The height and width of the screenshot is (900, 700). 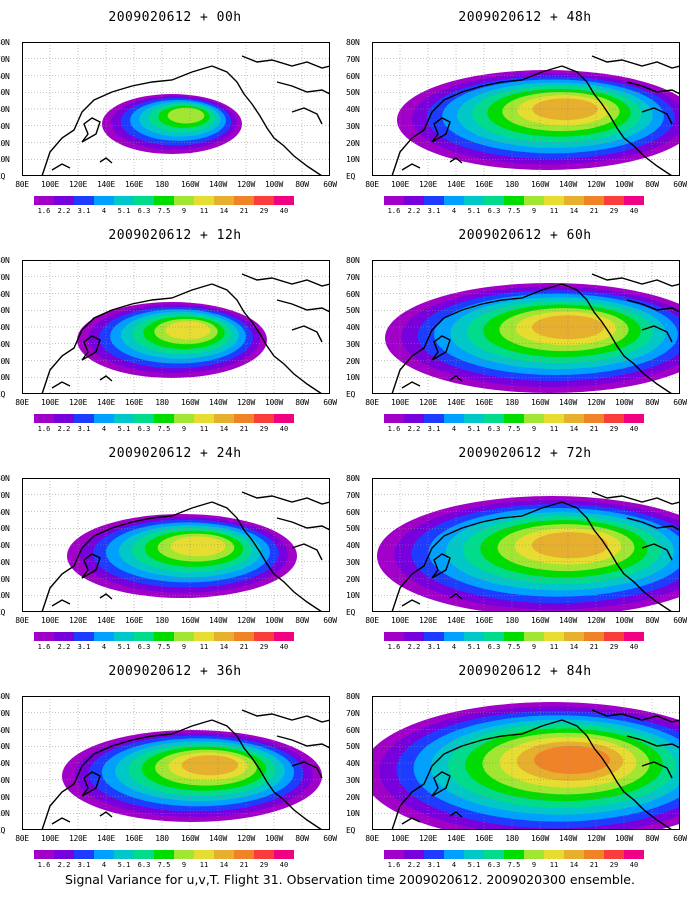 I want to click on panel-title: 2009020612 + 24h, so click(x=175, y=453).